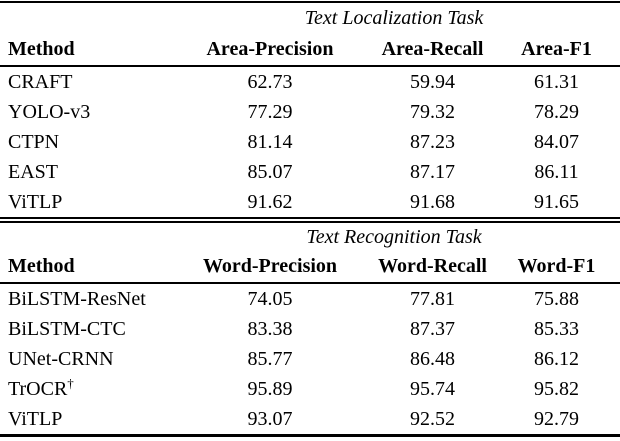  Describe the element at coordinates (270, 328) in the screenshot. I see `value-cell: 83.38` at that location.